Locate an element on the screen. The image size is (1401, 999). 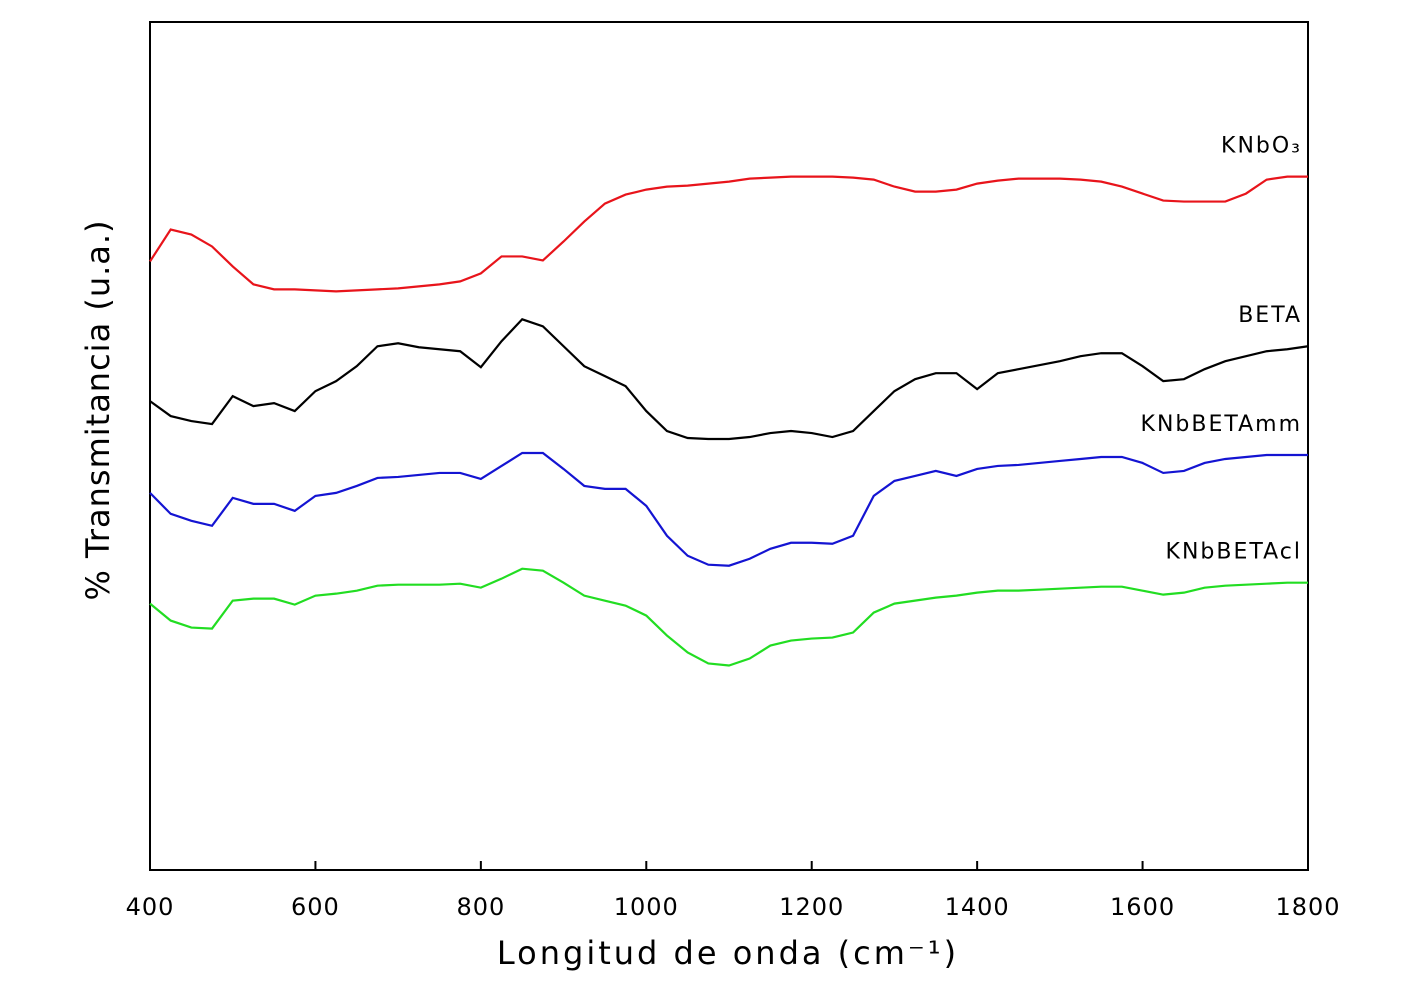
y-axis-label: % Transmitancia (u.a.) is located at coordinates (98, 409).